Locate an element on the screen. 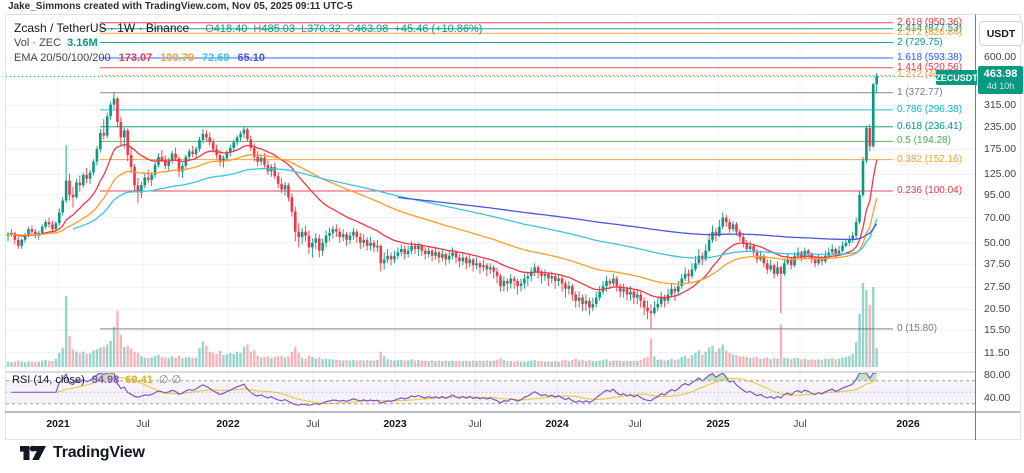 The width and height of the screenshot is (1024, 473). ema200-line is located at coordinates (637, 218).